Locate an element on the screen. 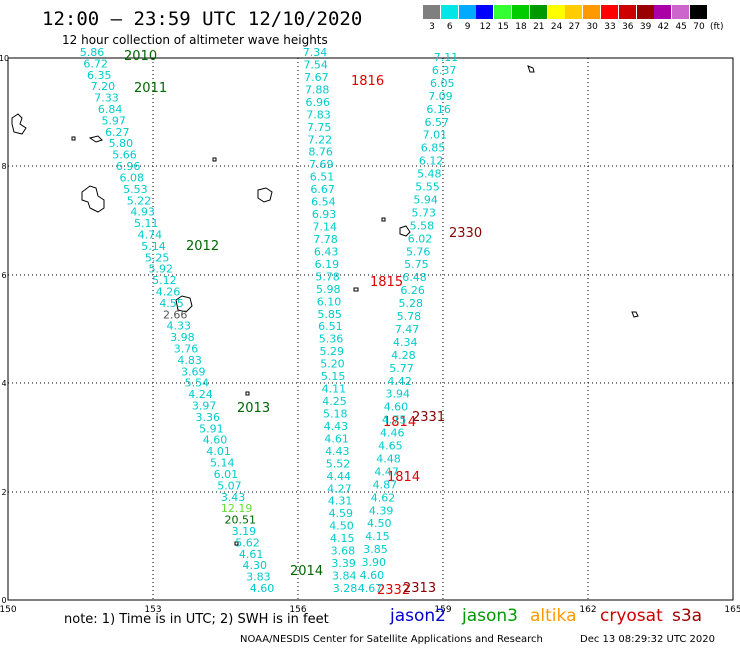 The image size is (740, 650). wave-height-value: 3.98 is located at coordinates (182, 337).